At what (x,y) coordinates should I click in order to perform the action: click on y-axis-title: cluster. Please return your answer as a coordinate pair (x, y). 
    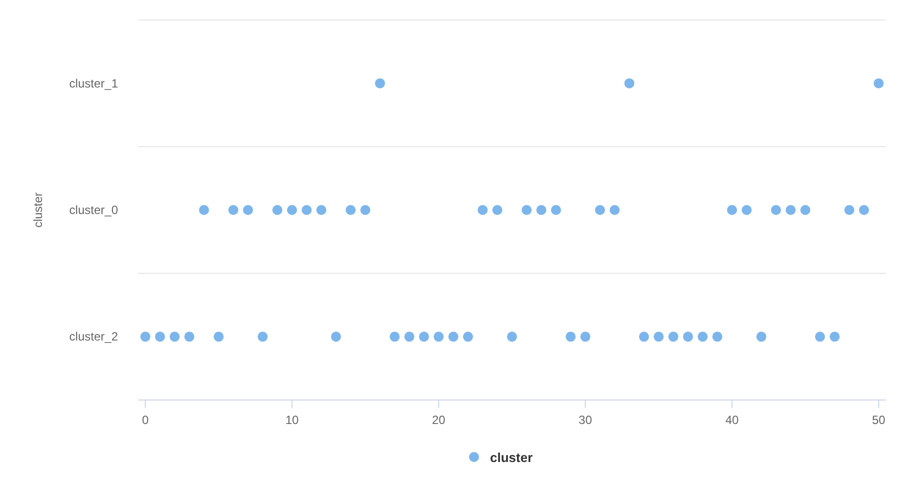
    Looking at the image, I should click on (38, 210).